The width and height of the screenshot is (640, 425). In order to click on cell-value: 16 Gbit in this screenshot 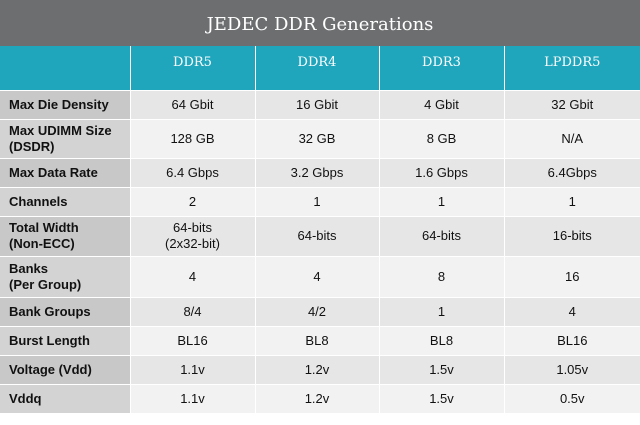, I will do `click(317, 104)`.